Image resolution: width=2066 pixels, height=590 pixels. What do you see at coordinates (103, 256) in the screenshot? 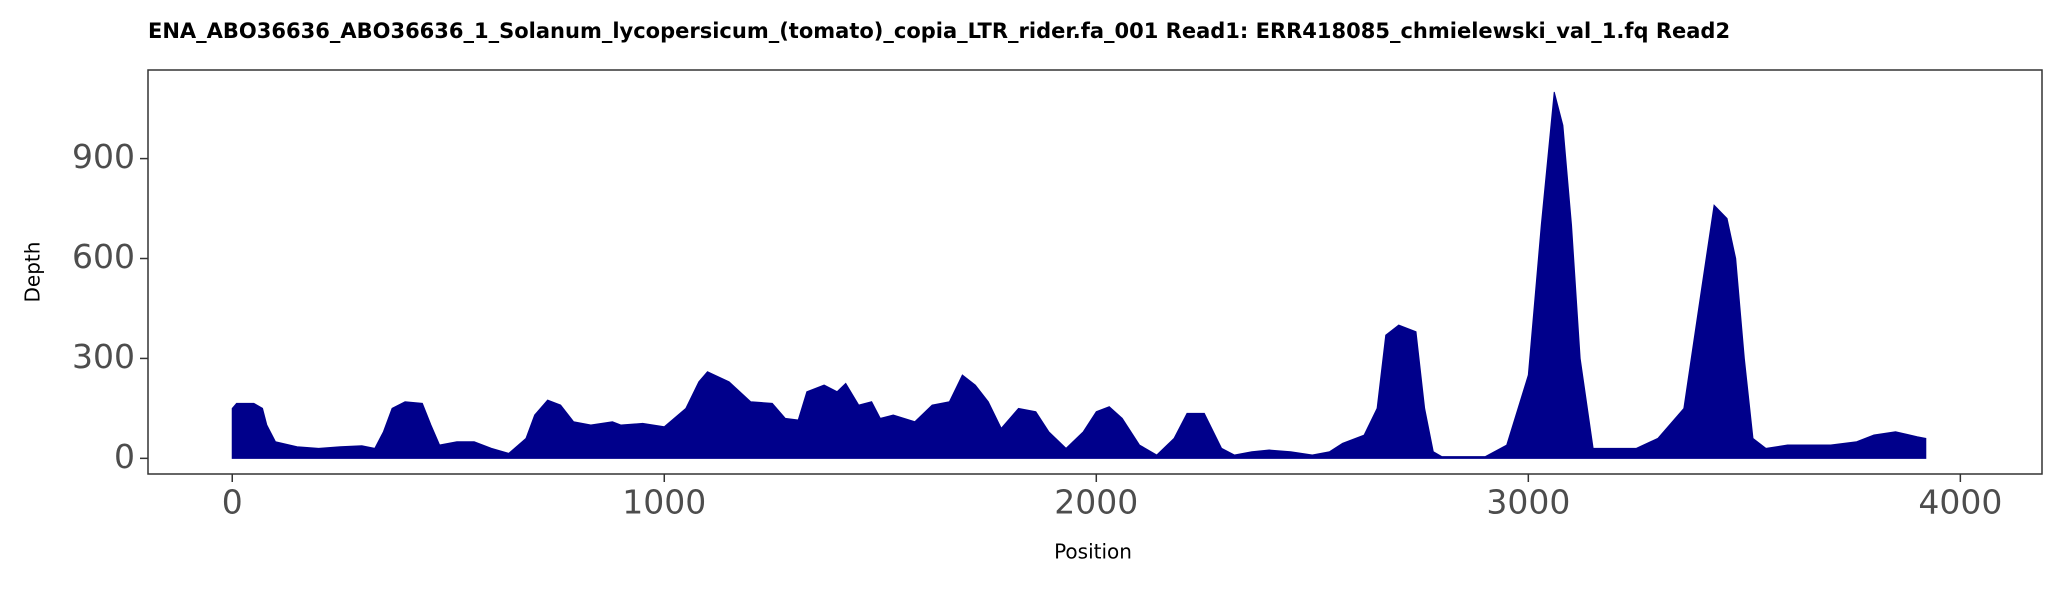
I see `y-tick-label: 600` at bounding box center [103, 256].